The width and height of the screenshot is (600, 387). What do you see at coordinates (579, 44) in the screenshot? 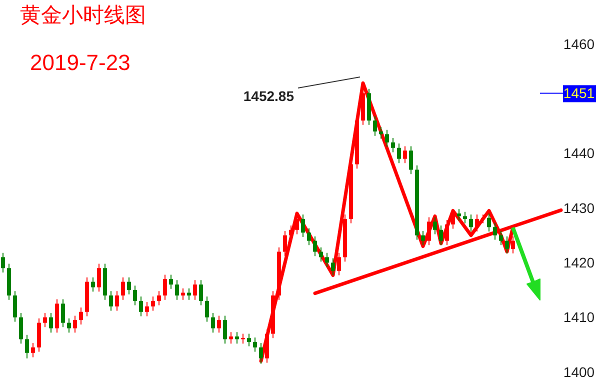
I see `y-tick-label: 1460` at bounding box center [579, 44].